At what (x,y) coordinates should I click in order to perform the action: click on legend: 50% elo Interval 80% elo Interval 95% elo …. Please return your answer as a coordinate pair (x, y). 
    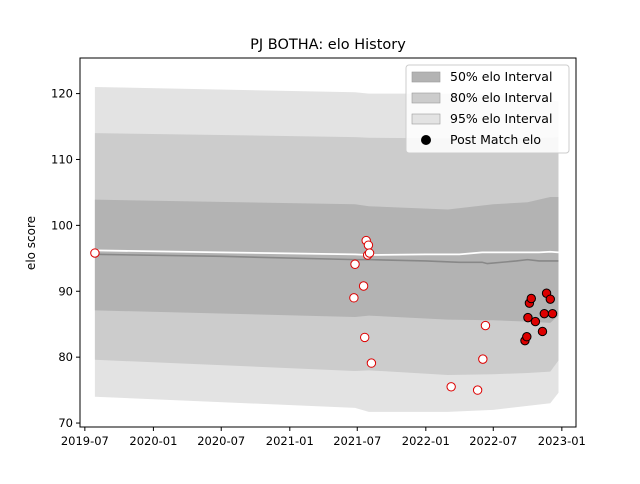
    Looking at the image, I should click on (487, 109).